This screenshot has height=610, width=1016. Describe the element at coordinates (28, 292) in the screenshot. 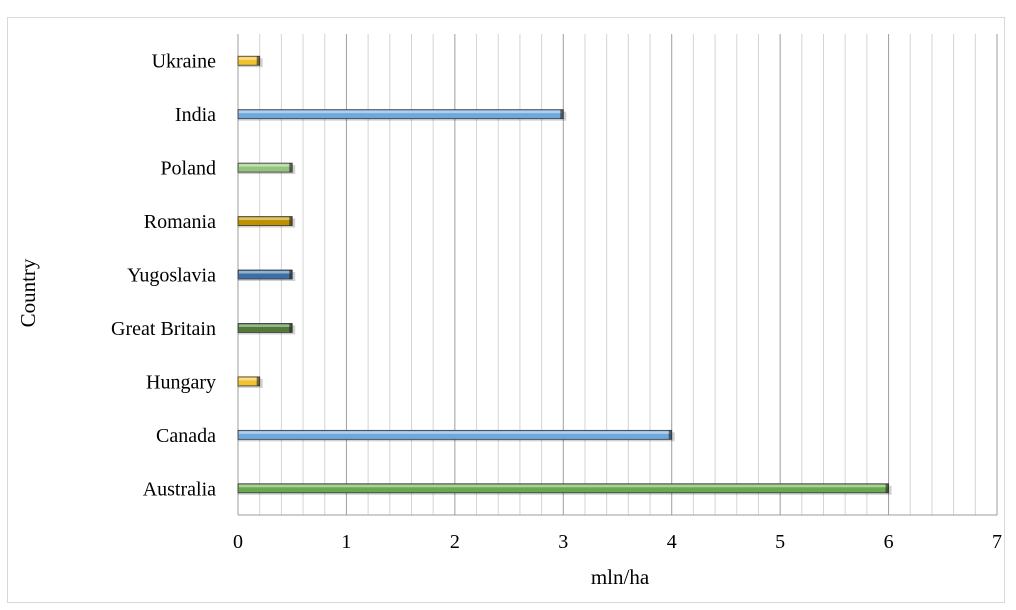

I see `y-axis-title: Country` at that location.